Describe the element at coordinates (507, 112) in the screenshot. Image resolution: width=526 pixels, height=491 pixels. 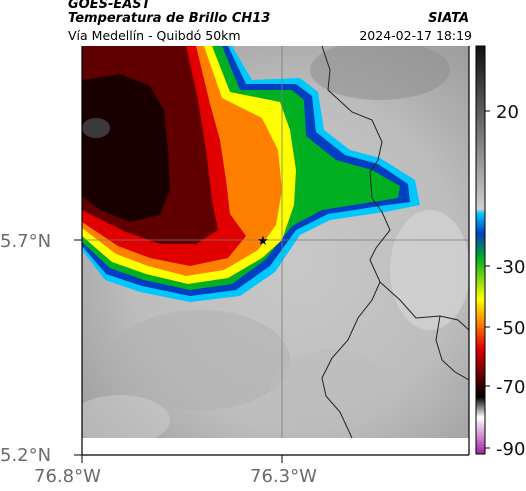
I see `colorbar-label-20: 20` at that location.